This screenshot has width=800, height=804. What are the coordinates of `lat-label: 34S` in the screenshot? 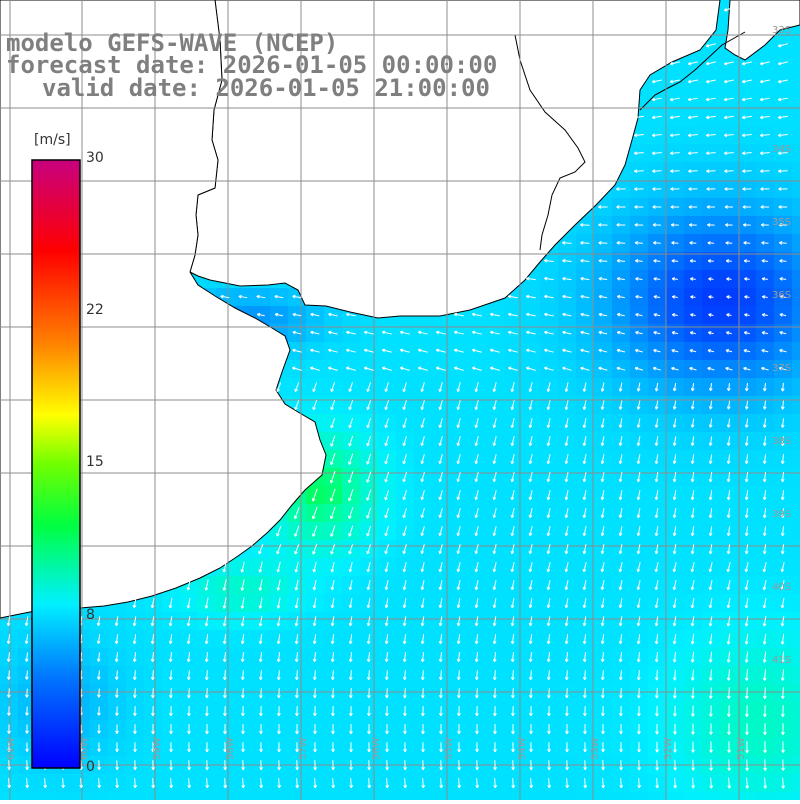 It's located at (781, 149).